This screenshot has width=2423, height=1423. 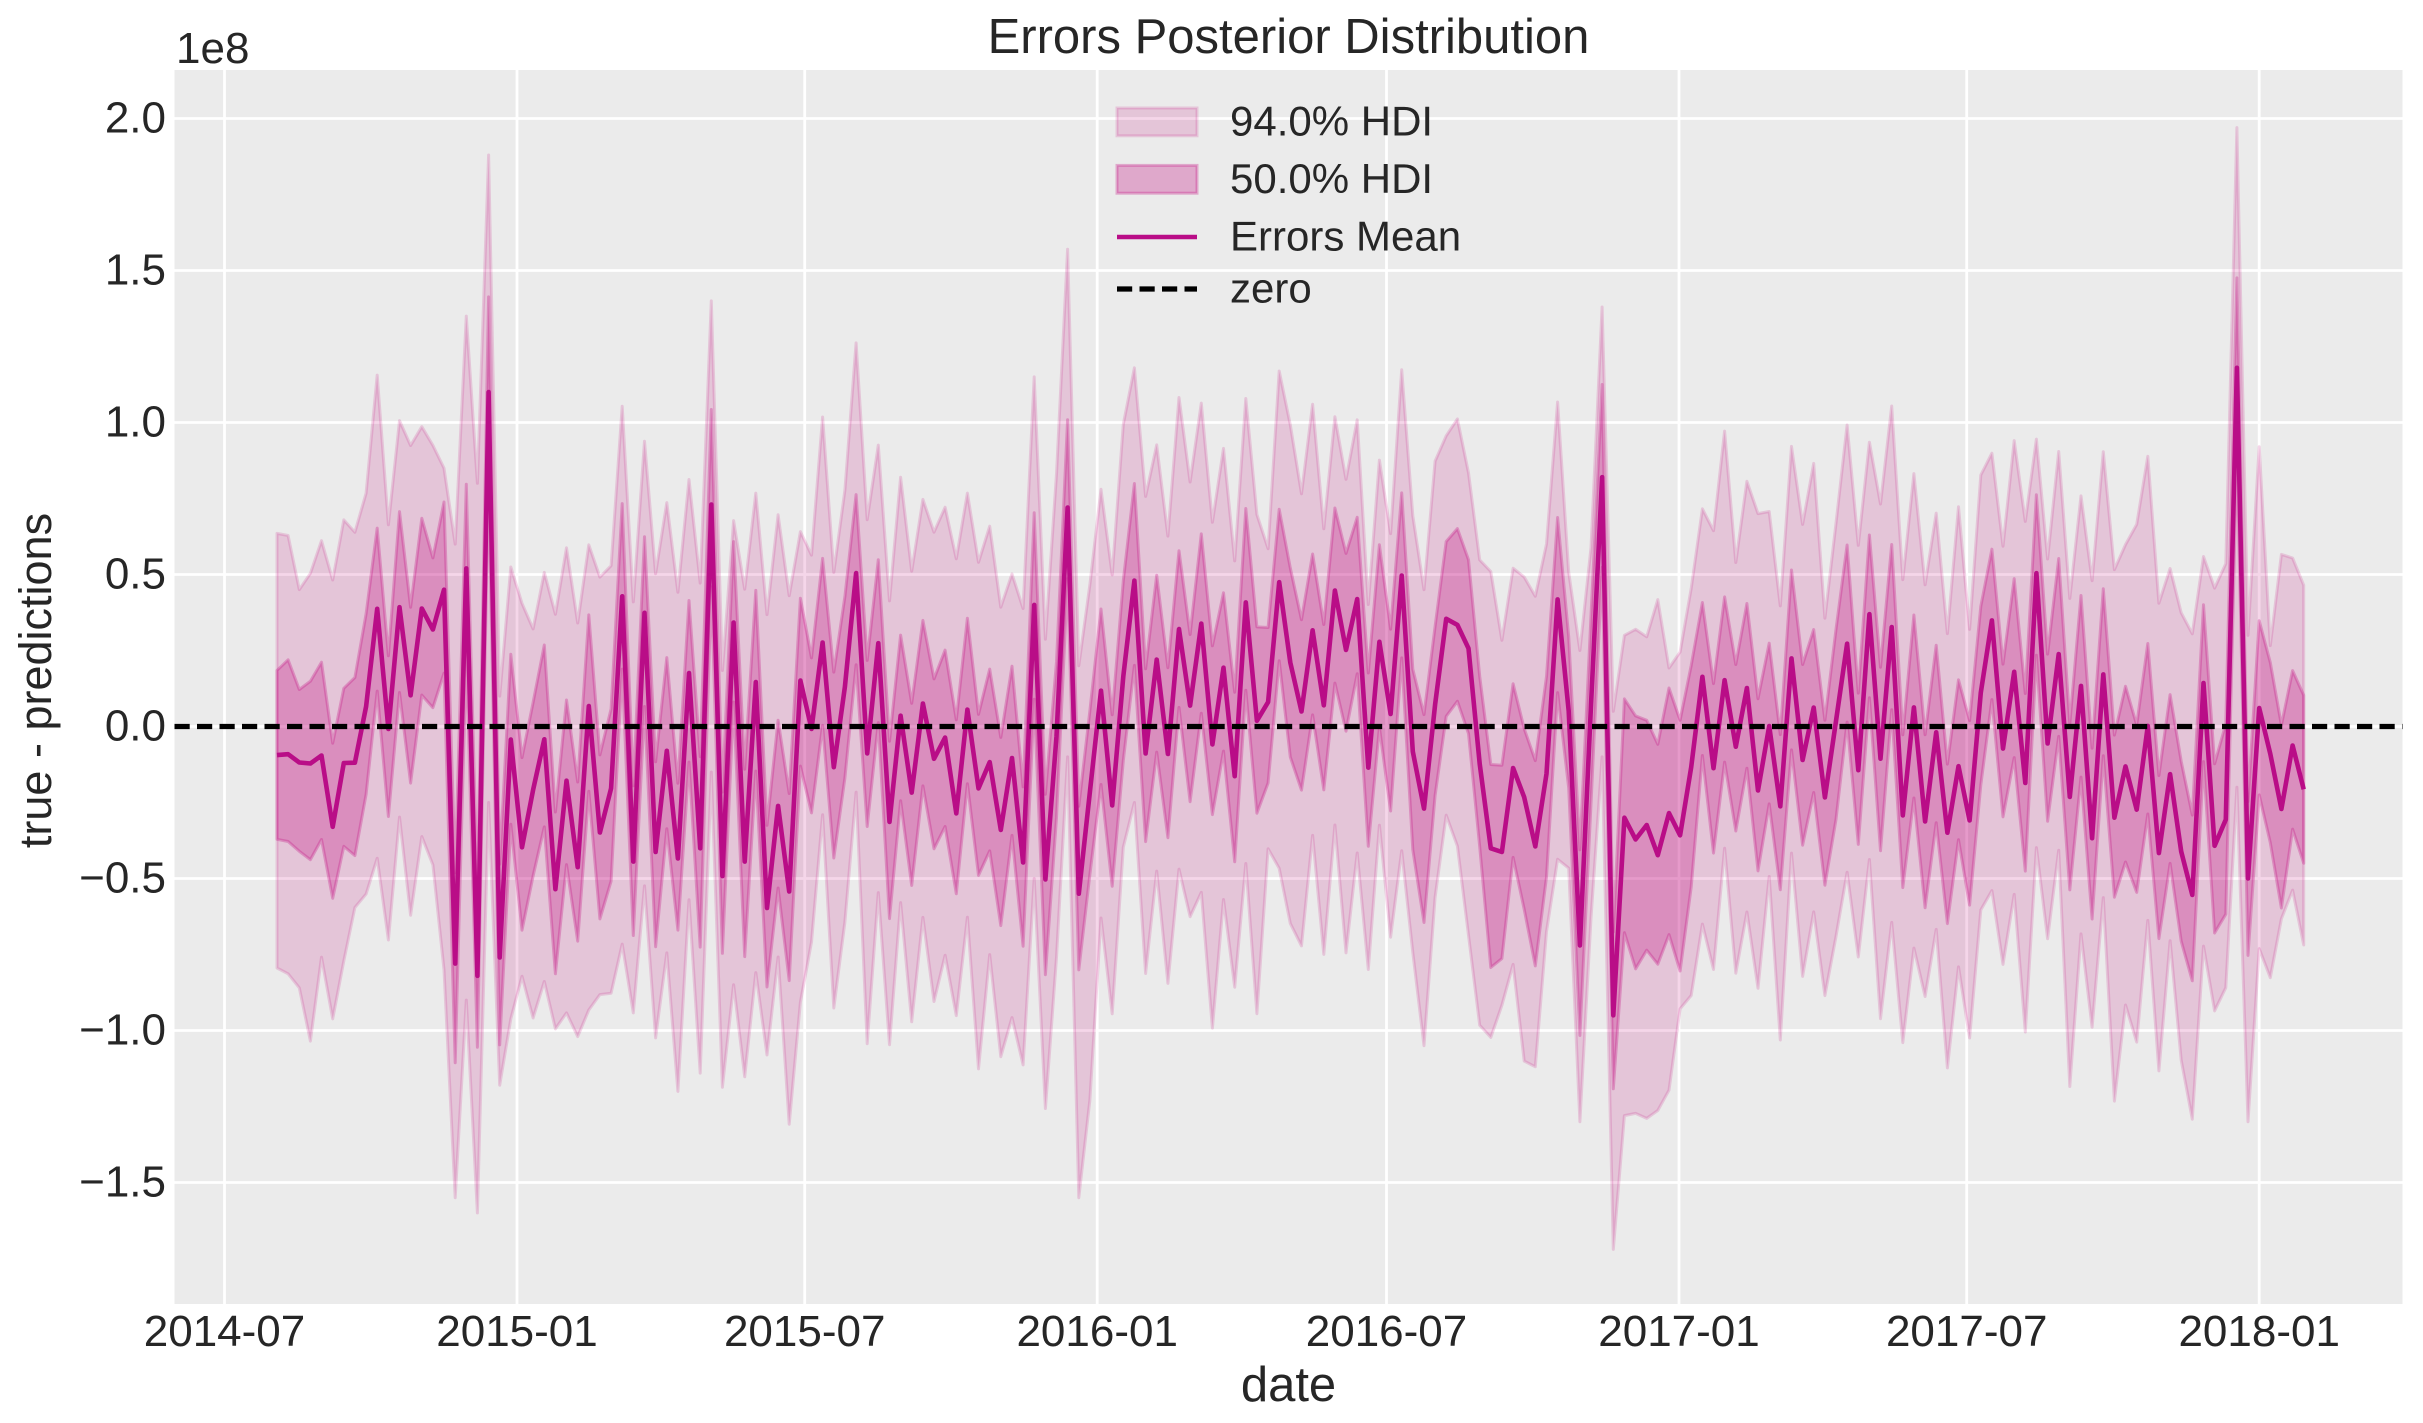 What do you see at coordinates (1331, 121) in the screenshot?
I see `svg-text: 94.0% HDI` at bounding box center [1331, 121].